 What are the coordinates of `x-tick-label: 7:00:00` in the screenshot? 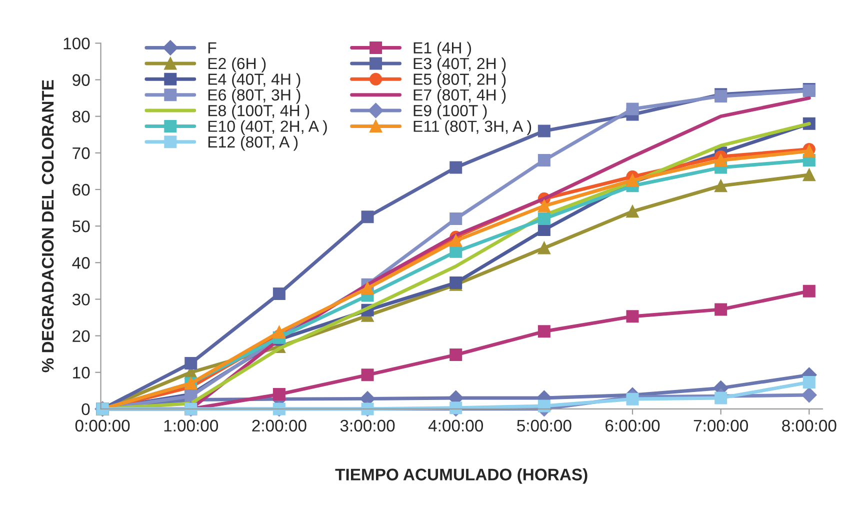 It's located at (721, 426).